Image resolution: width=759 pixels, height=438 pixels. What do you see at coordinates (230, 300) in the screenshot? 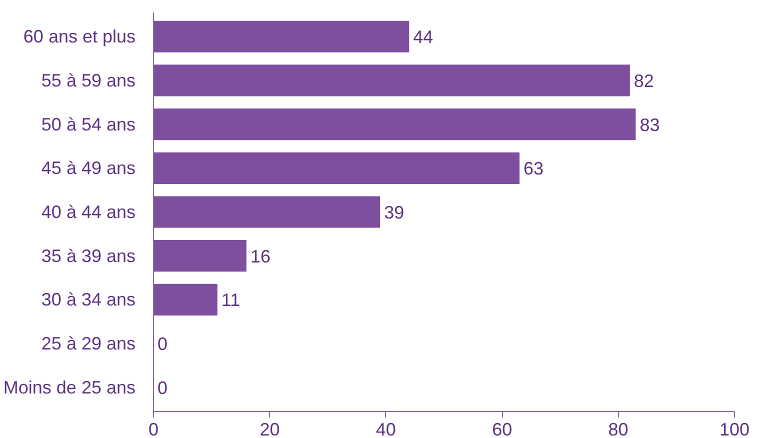
I see `data-label: 11` at bounding box center [230, 300].